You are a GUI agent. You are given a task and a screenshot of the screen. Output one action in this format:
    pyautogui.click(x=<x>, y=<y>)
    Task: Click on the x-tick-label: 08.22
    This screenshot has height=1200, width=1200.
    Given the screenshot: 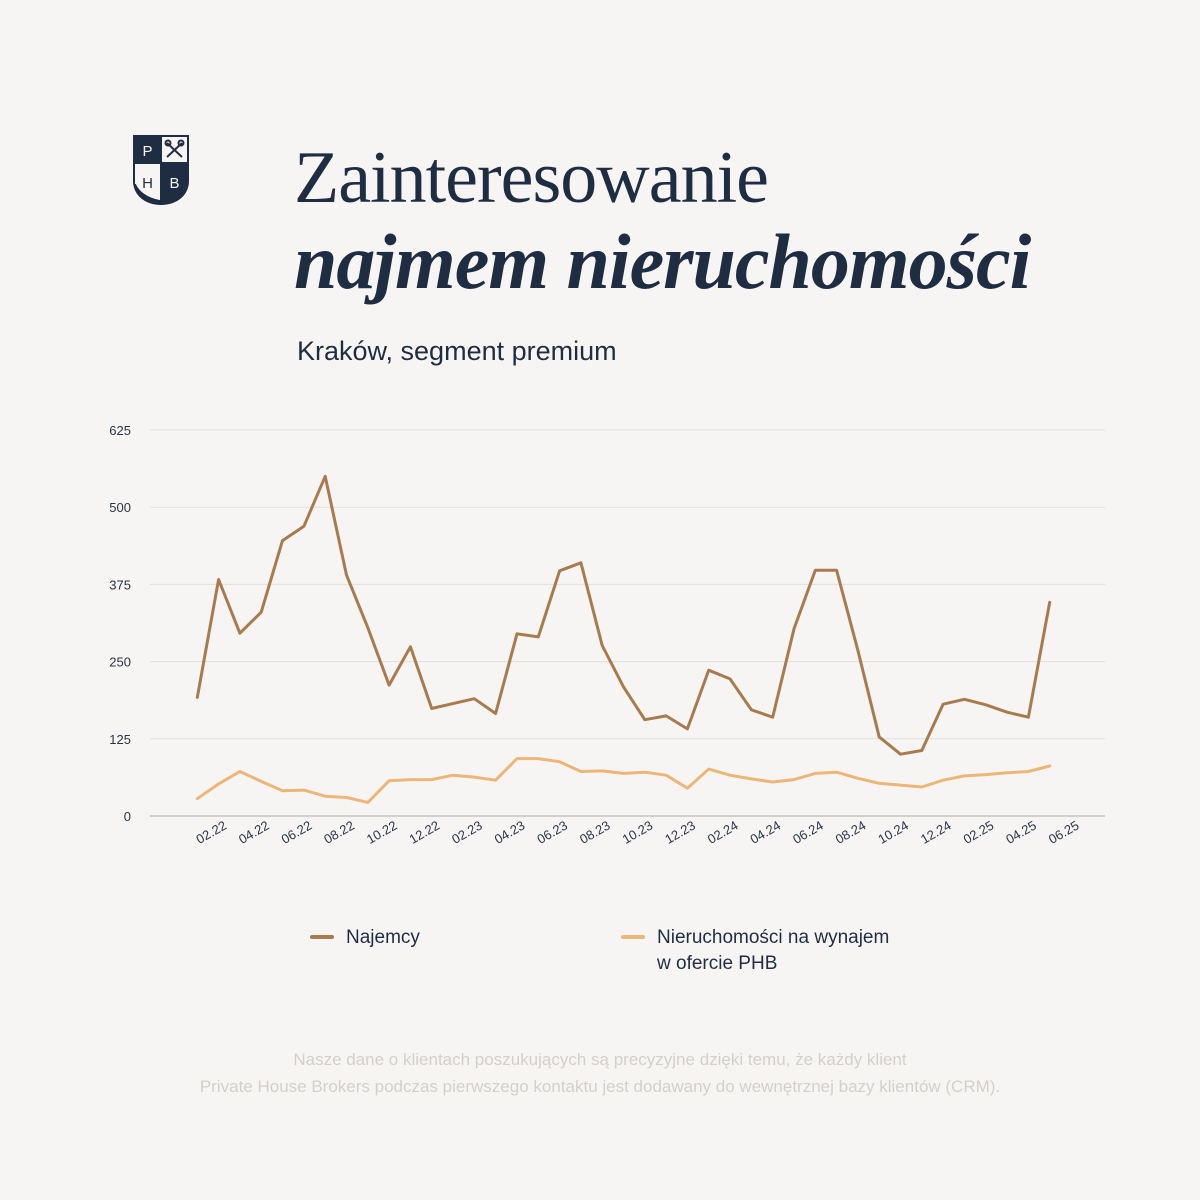 What is the action you would take?
    pyautogui.click(x=339, y=832)
    